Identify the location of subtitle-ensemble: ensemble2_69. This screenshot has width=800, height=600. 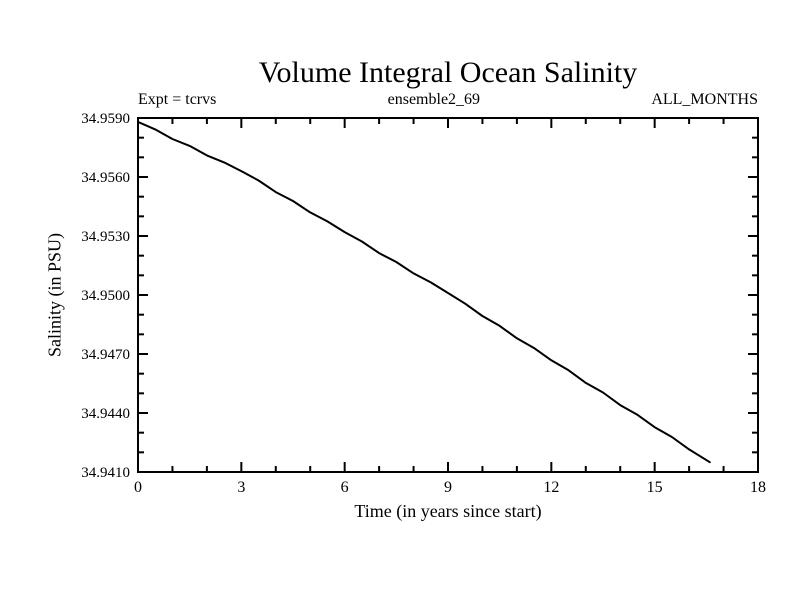
(434, 99).